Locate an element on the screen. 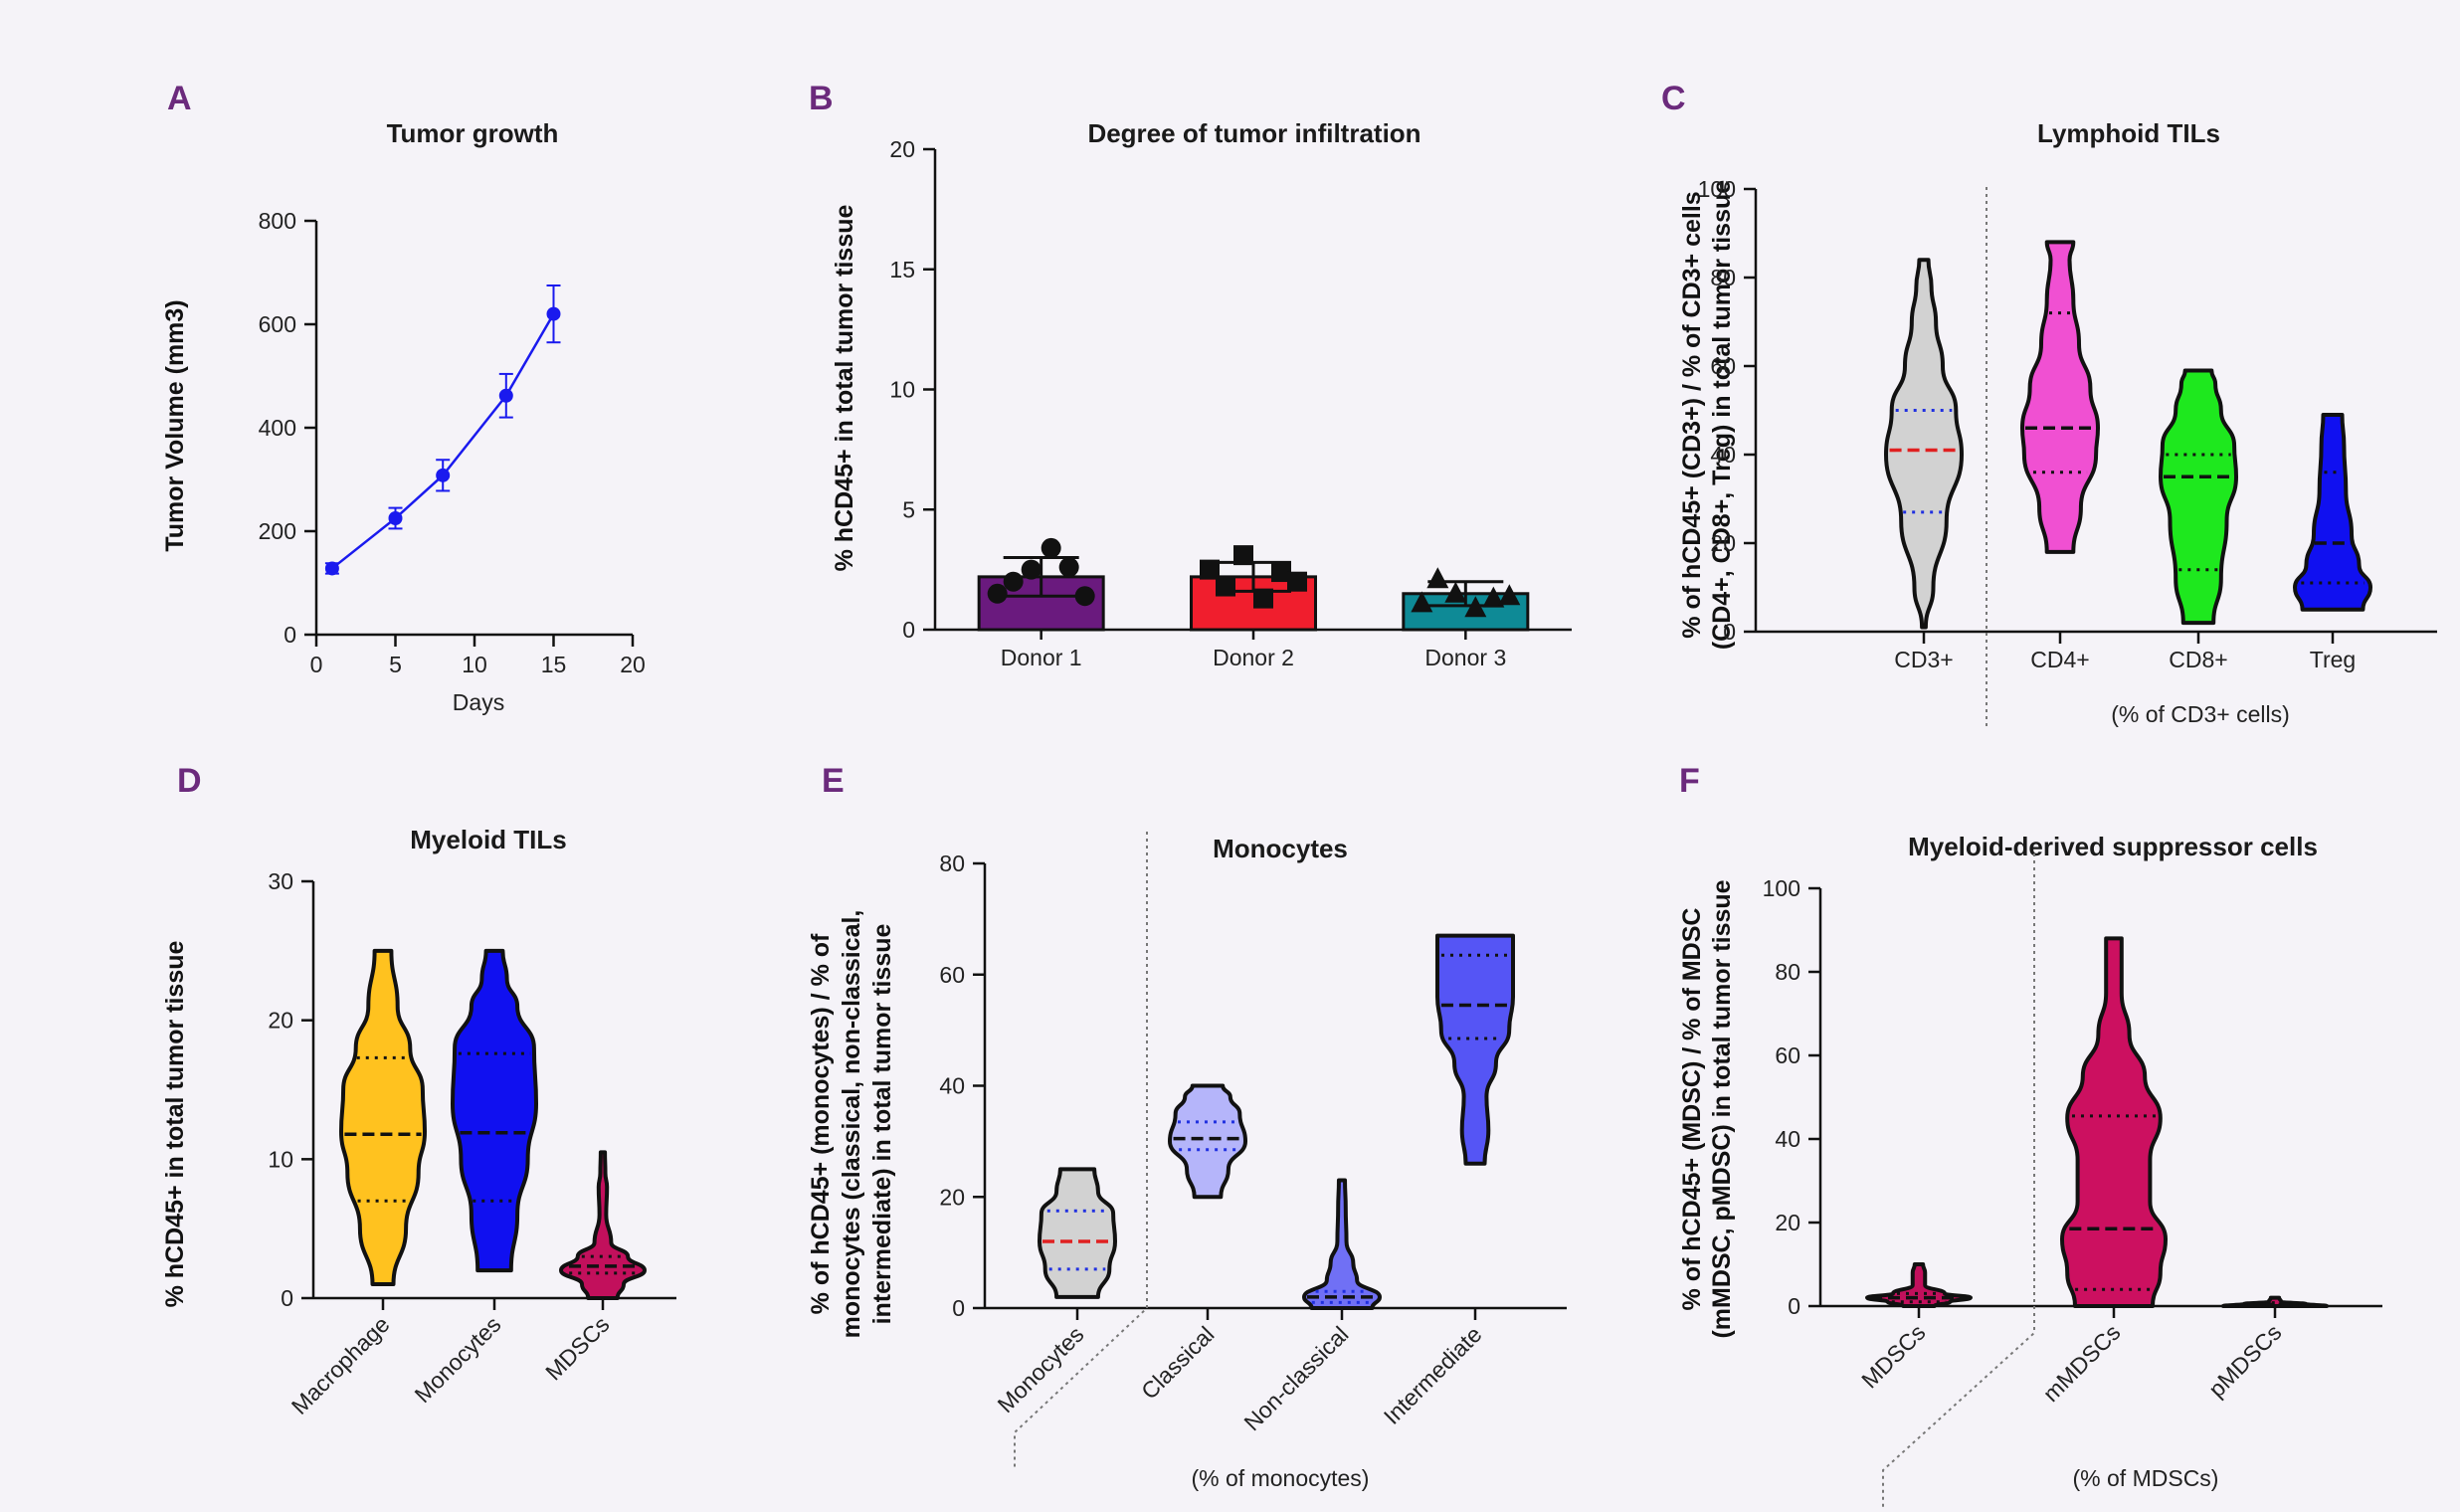 The image size is (2460, 1512). violin-e-non-classical is located at coordinates (1342, 1244).